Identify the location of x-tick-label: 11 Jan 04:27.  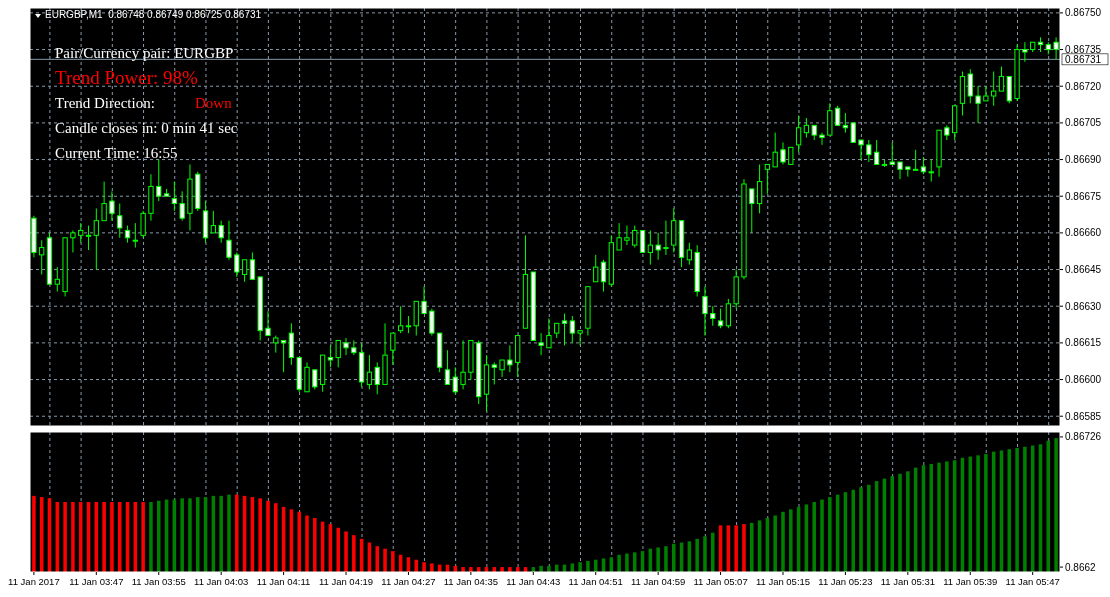
(408, 581).